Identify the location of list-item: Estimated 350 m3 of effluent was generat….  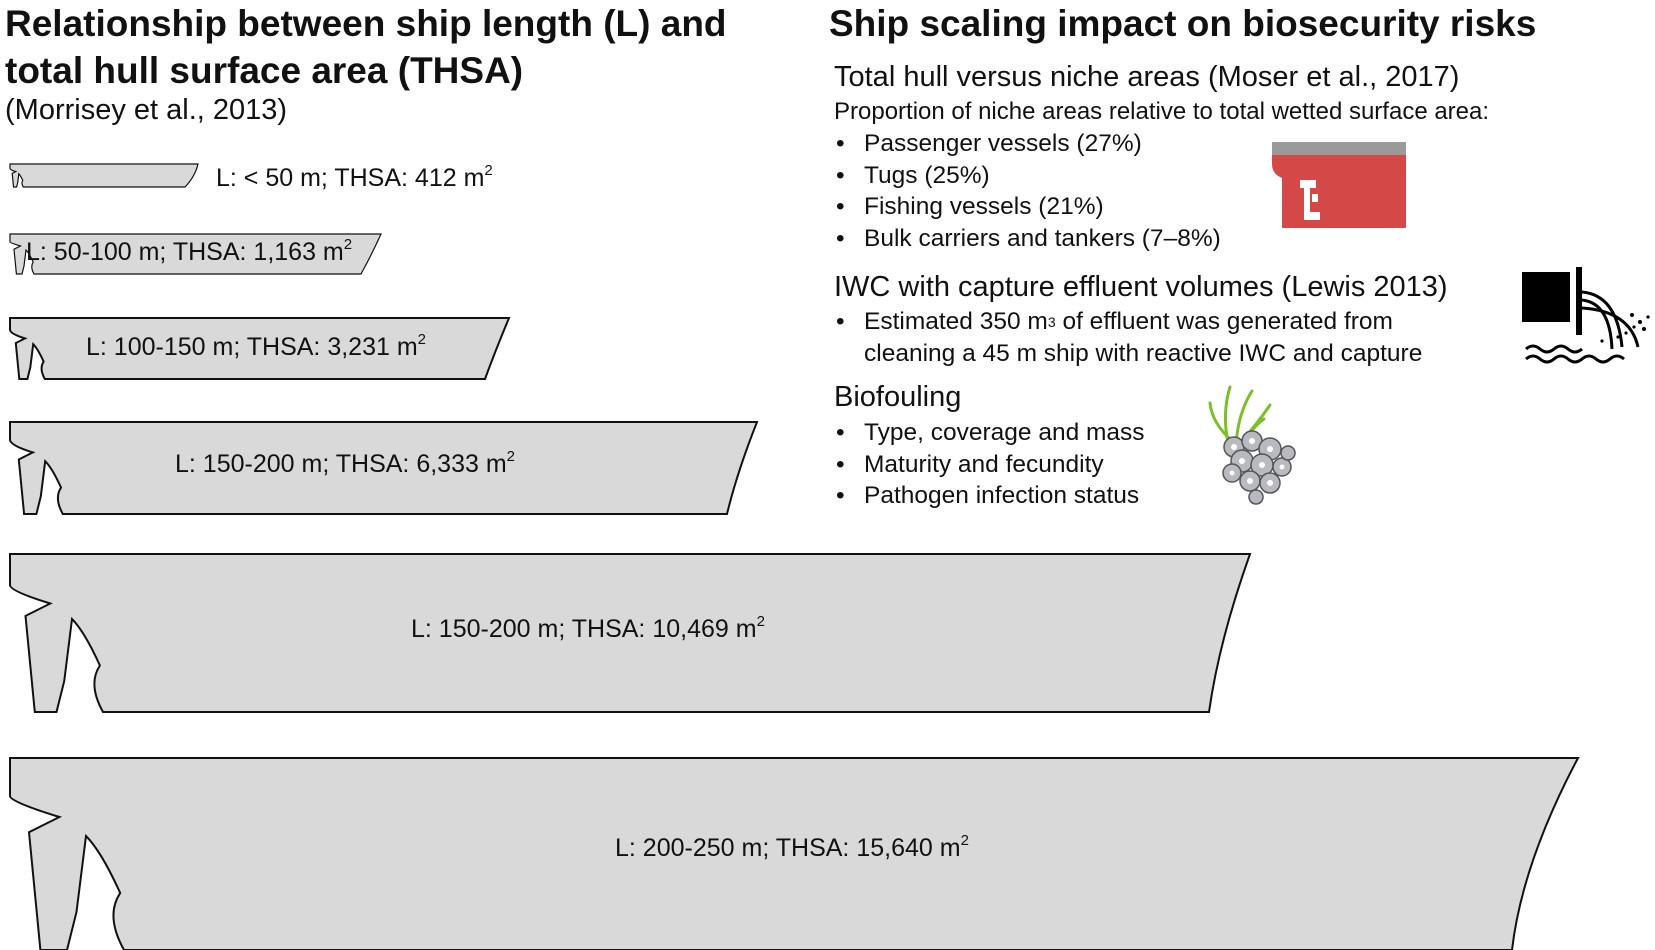
(1128, 337).